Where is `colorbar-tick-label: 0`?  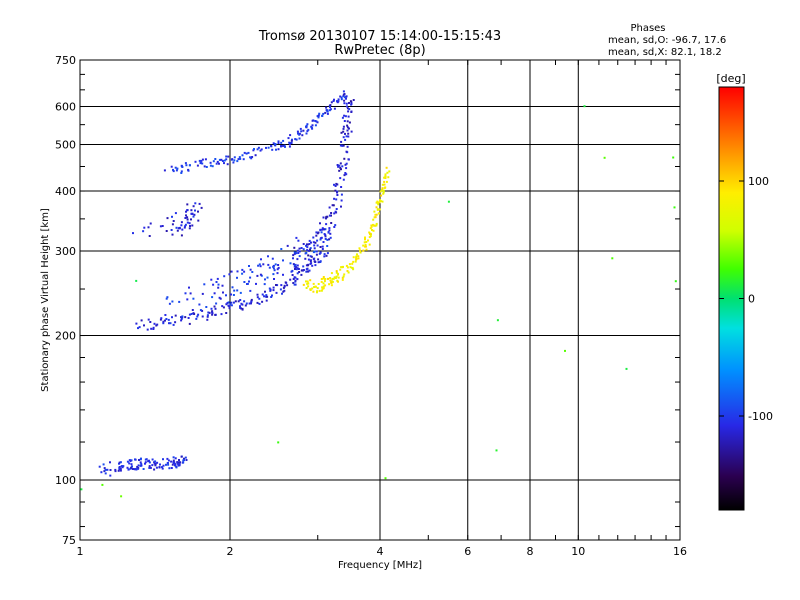
colorbar-tick-label: 0 is located at coordinates (751, 299).